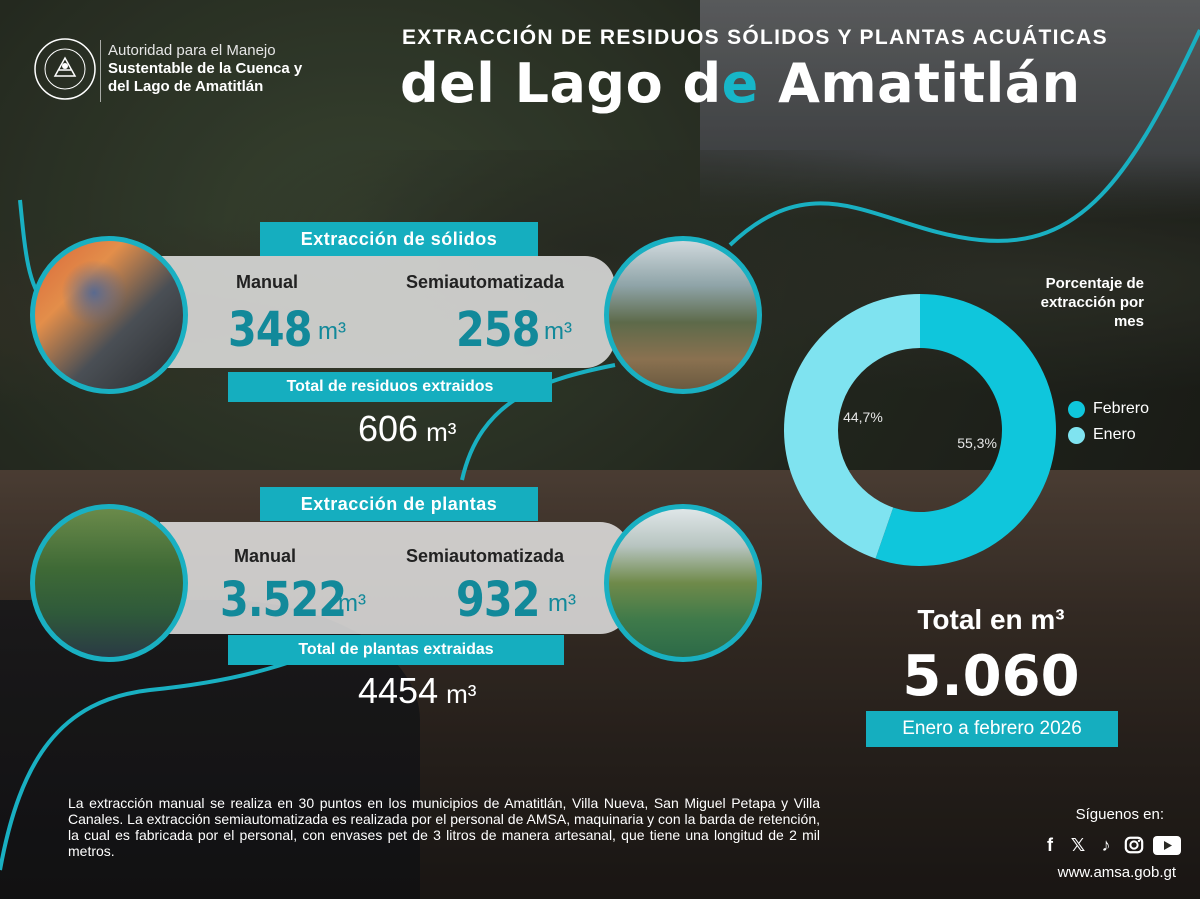  I want to click on legend-label: Febrero, so click(1121, 408).